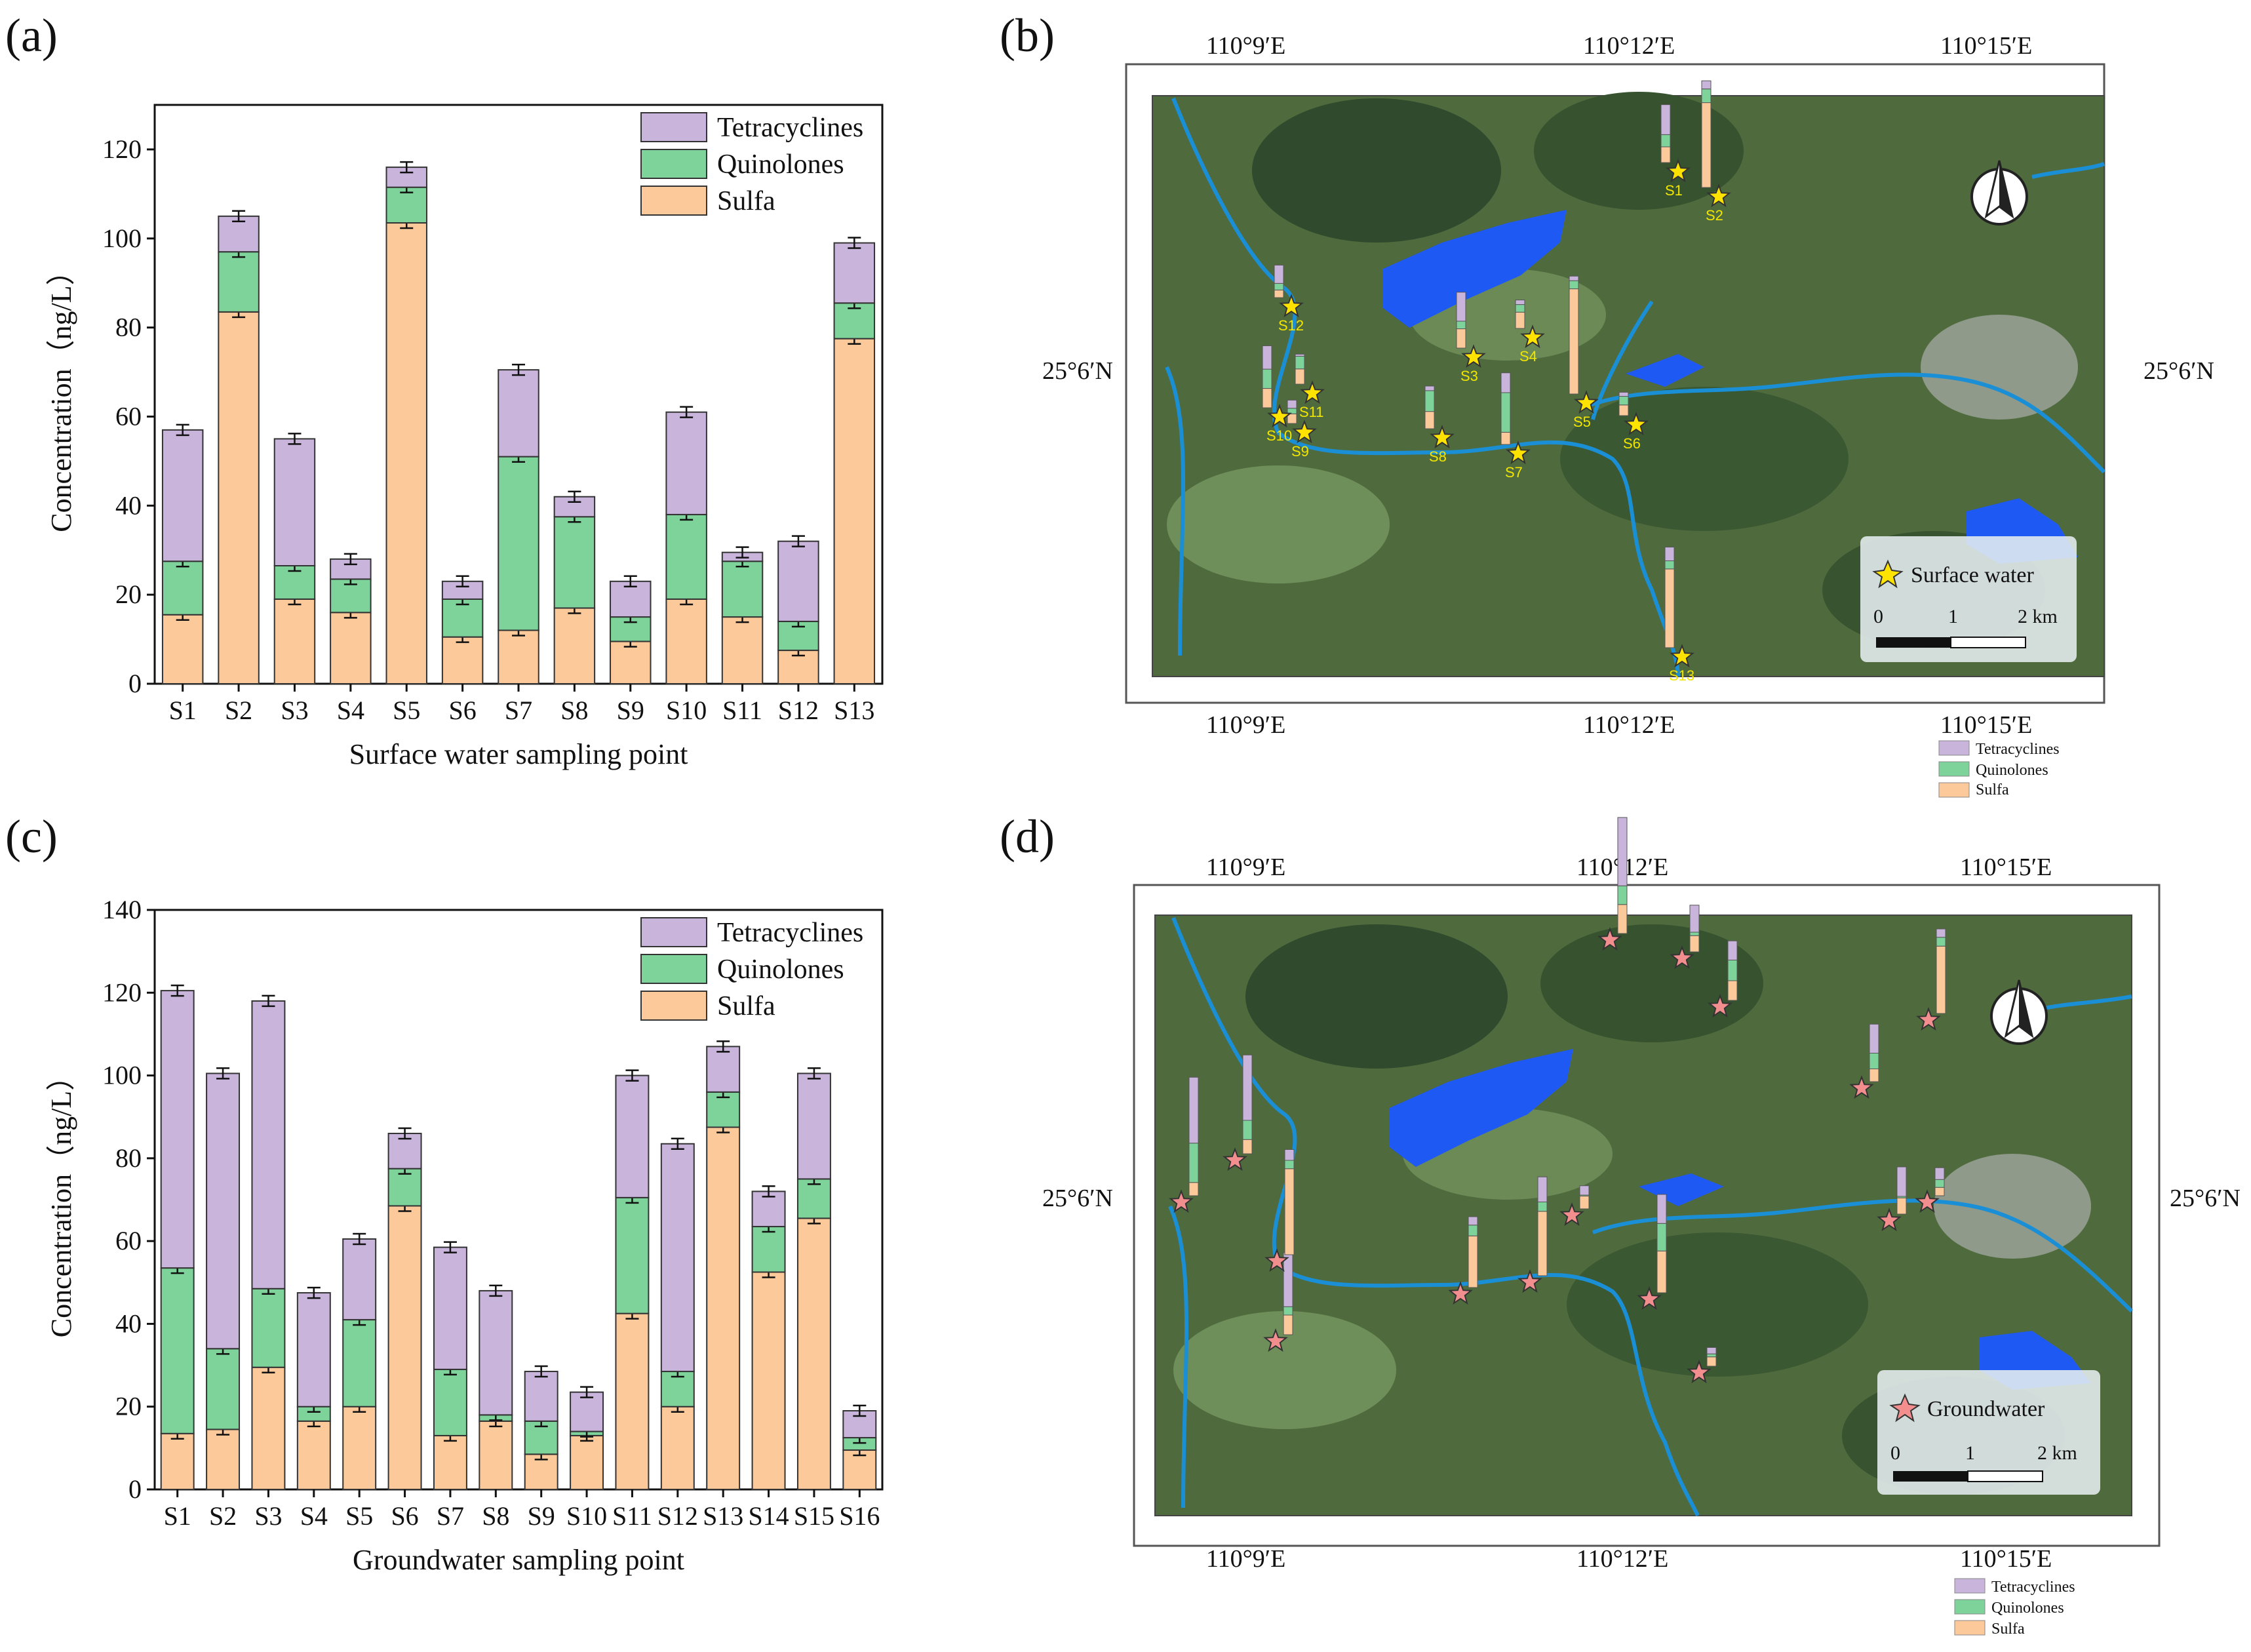 The width and height of the screenshot is (2251, 1652). I want to click on map-bar-tetracyclines-S8, so click(1429, 388).